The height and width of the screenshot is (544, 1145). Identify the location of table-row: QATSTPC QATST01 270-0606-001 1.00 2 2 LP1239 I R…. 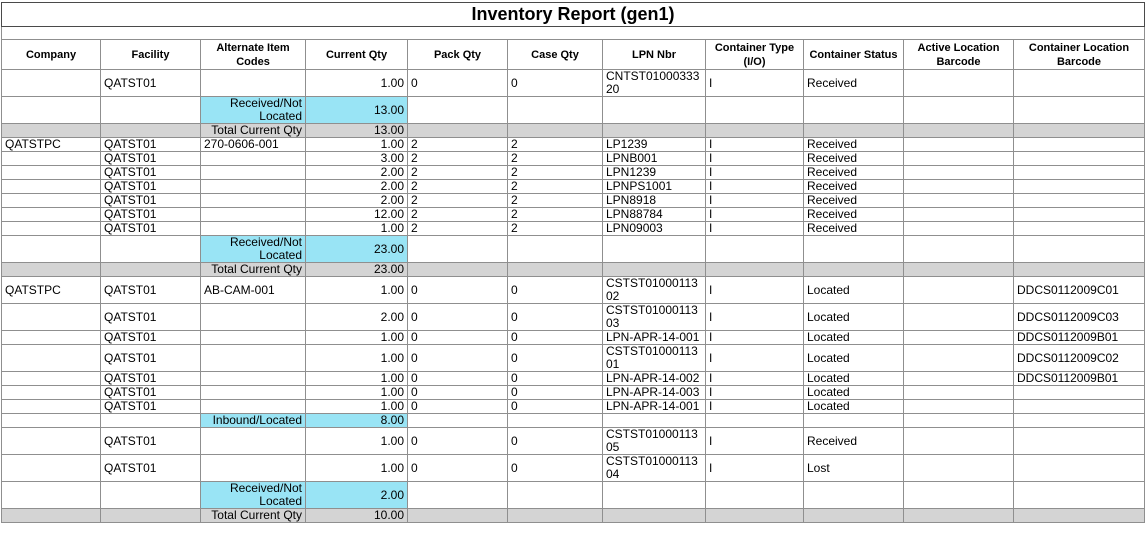
(573, 144).